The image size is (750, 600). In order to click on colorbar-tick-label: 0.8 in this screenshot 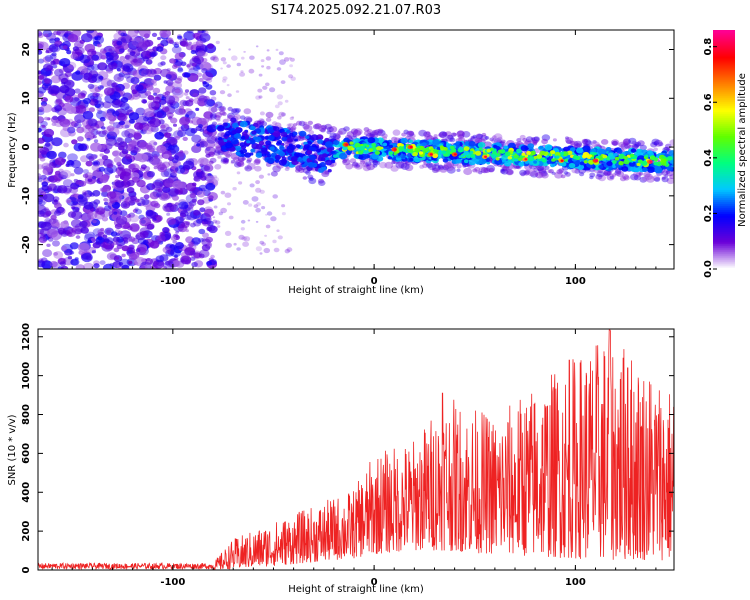, I will do `click(708, 47)`.